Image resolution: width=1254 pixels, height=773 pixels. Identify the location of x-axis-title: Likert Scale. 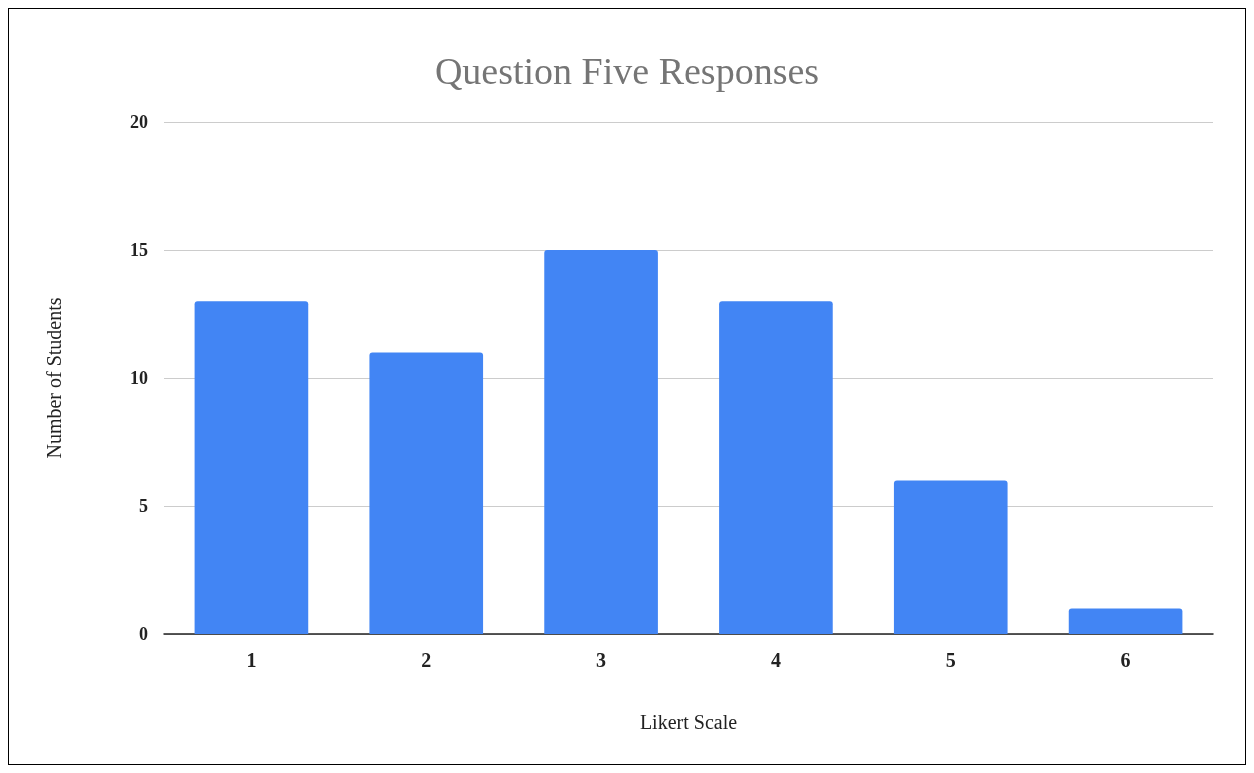
(688, 722).